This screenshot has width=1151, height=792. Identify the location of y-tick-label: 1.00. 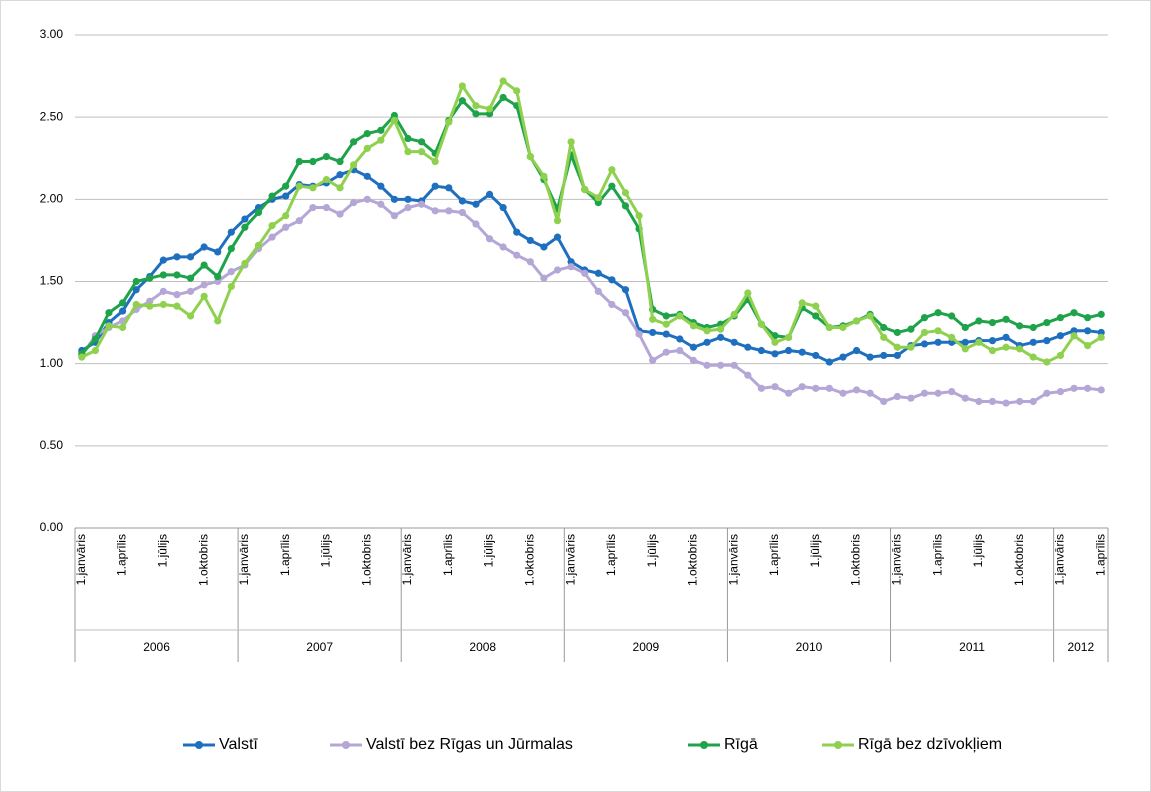
(52, 363).